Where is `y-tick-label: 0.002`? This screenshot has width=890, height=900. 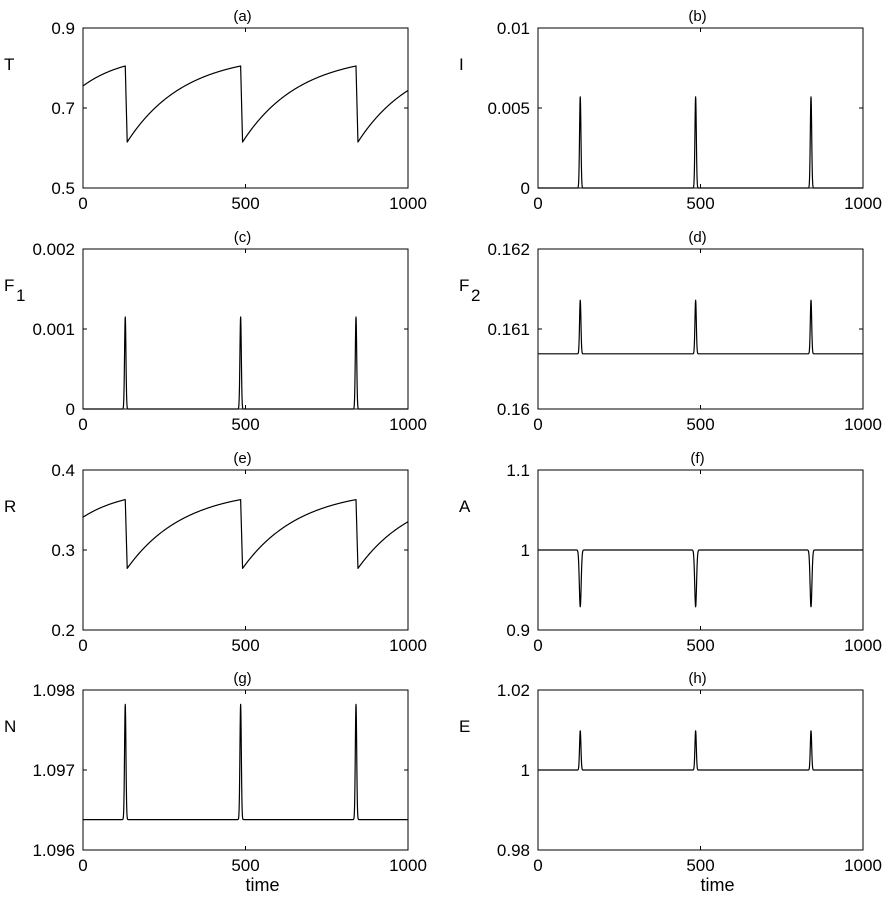 y-tick-label: 0.002 is located at coordinates (53, 249).